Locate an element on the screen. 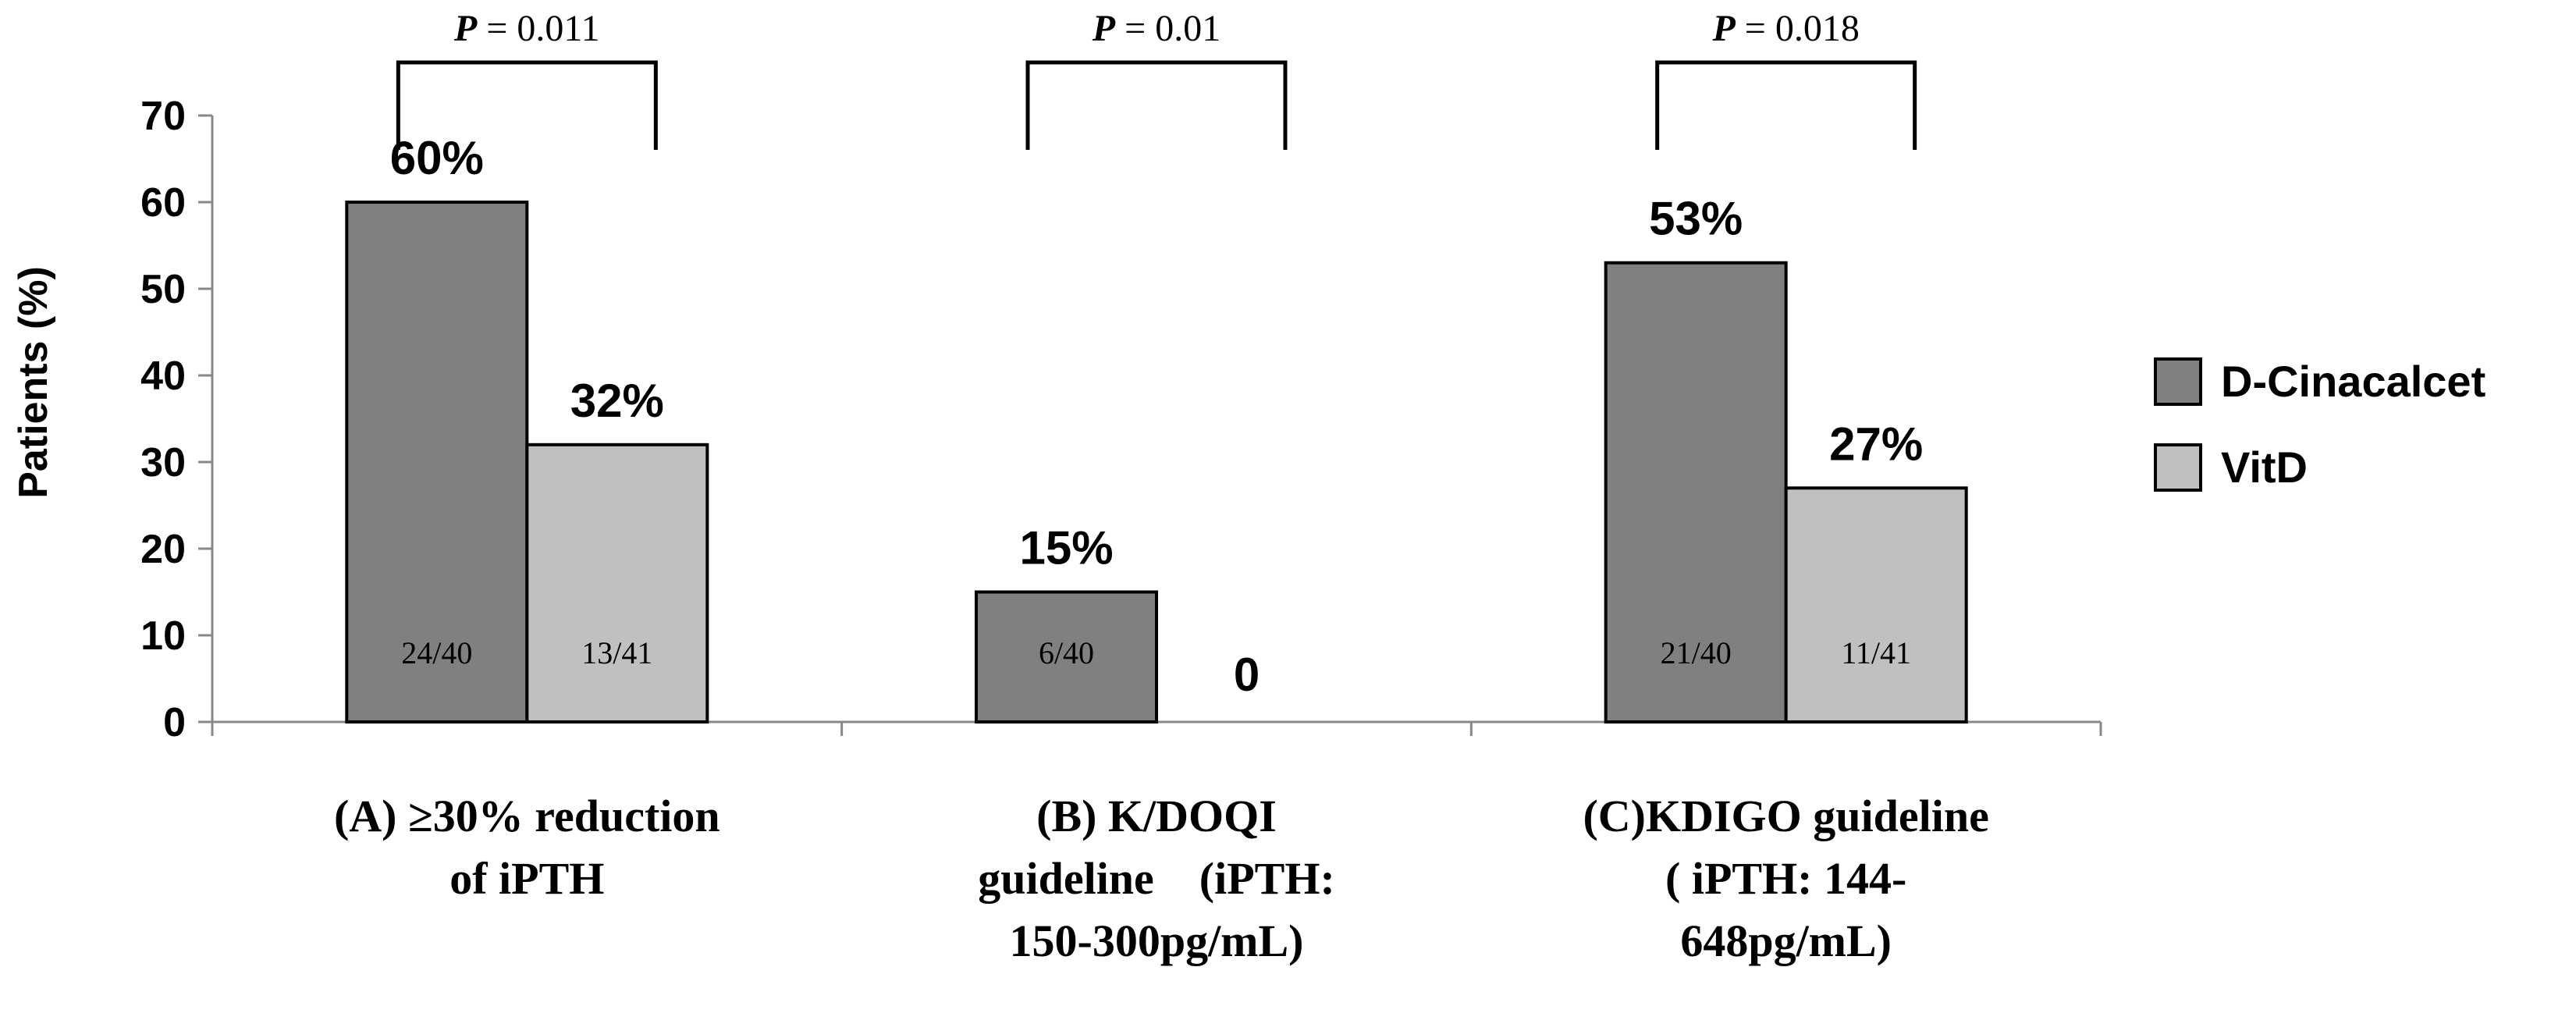 The image size is (2576, 1031). fraction-label: 11/41 is located at coordinates (1876, 652).